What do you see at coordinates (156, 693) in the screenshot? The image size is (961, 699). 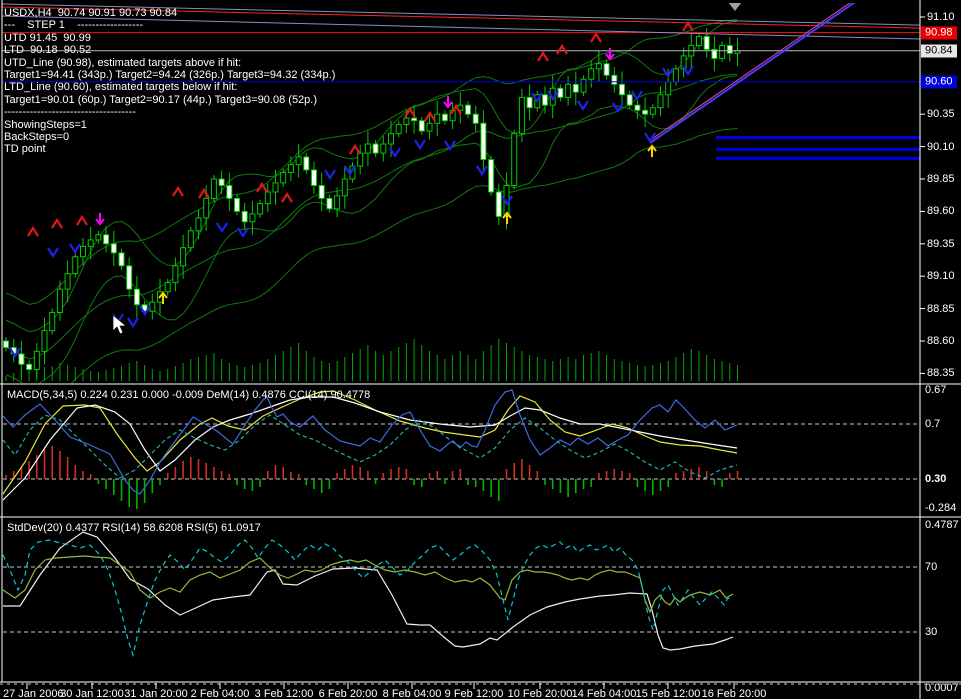 I see `time-axis-label: 31 Jan 20:00` at bounding box center [156, 693].